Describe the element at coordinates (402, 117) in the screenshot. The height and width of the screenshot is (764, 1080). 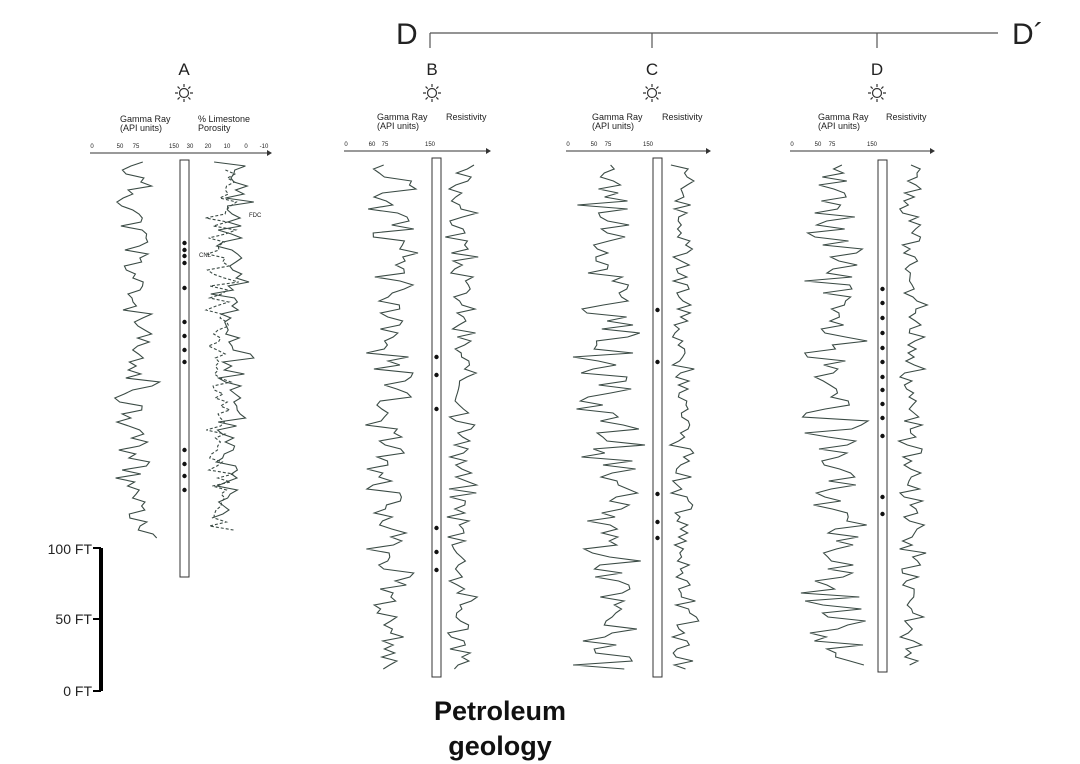
I see `well-b-curve1-title: Gamma Ray` at that location.